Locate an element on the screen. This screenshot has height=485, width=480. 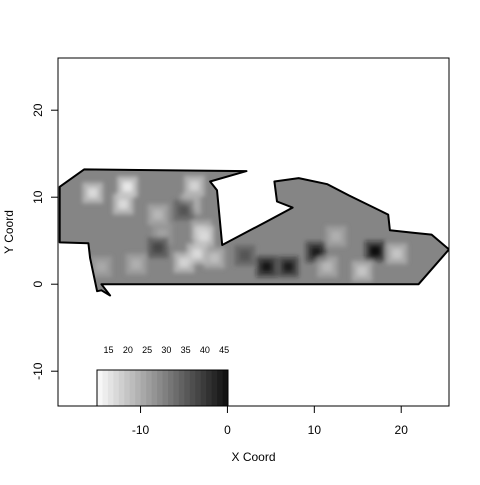
legend-tick-label: 20 is located at coordinates (128, 350).